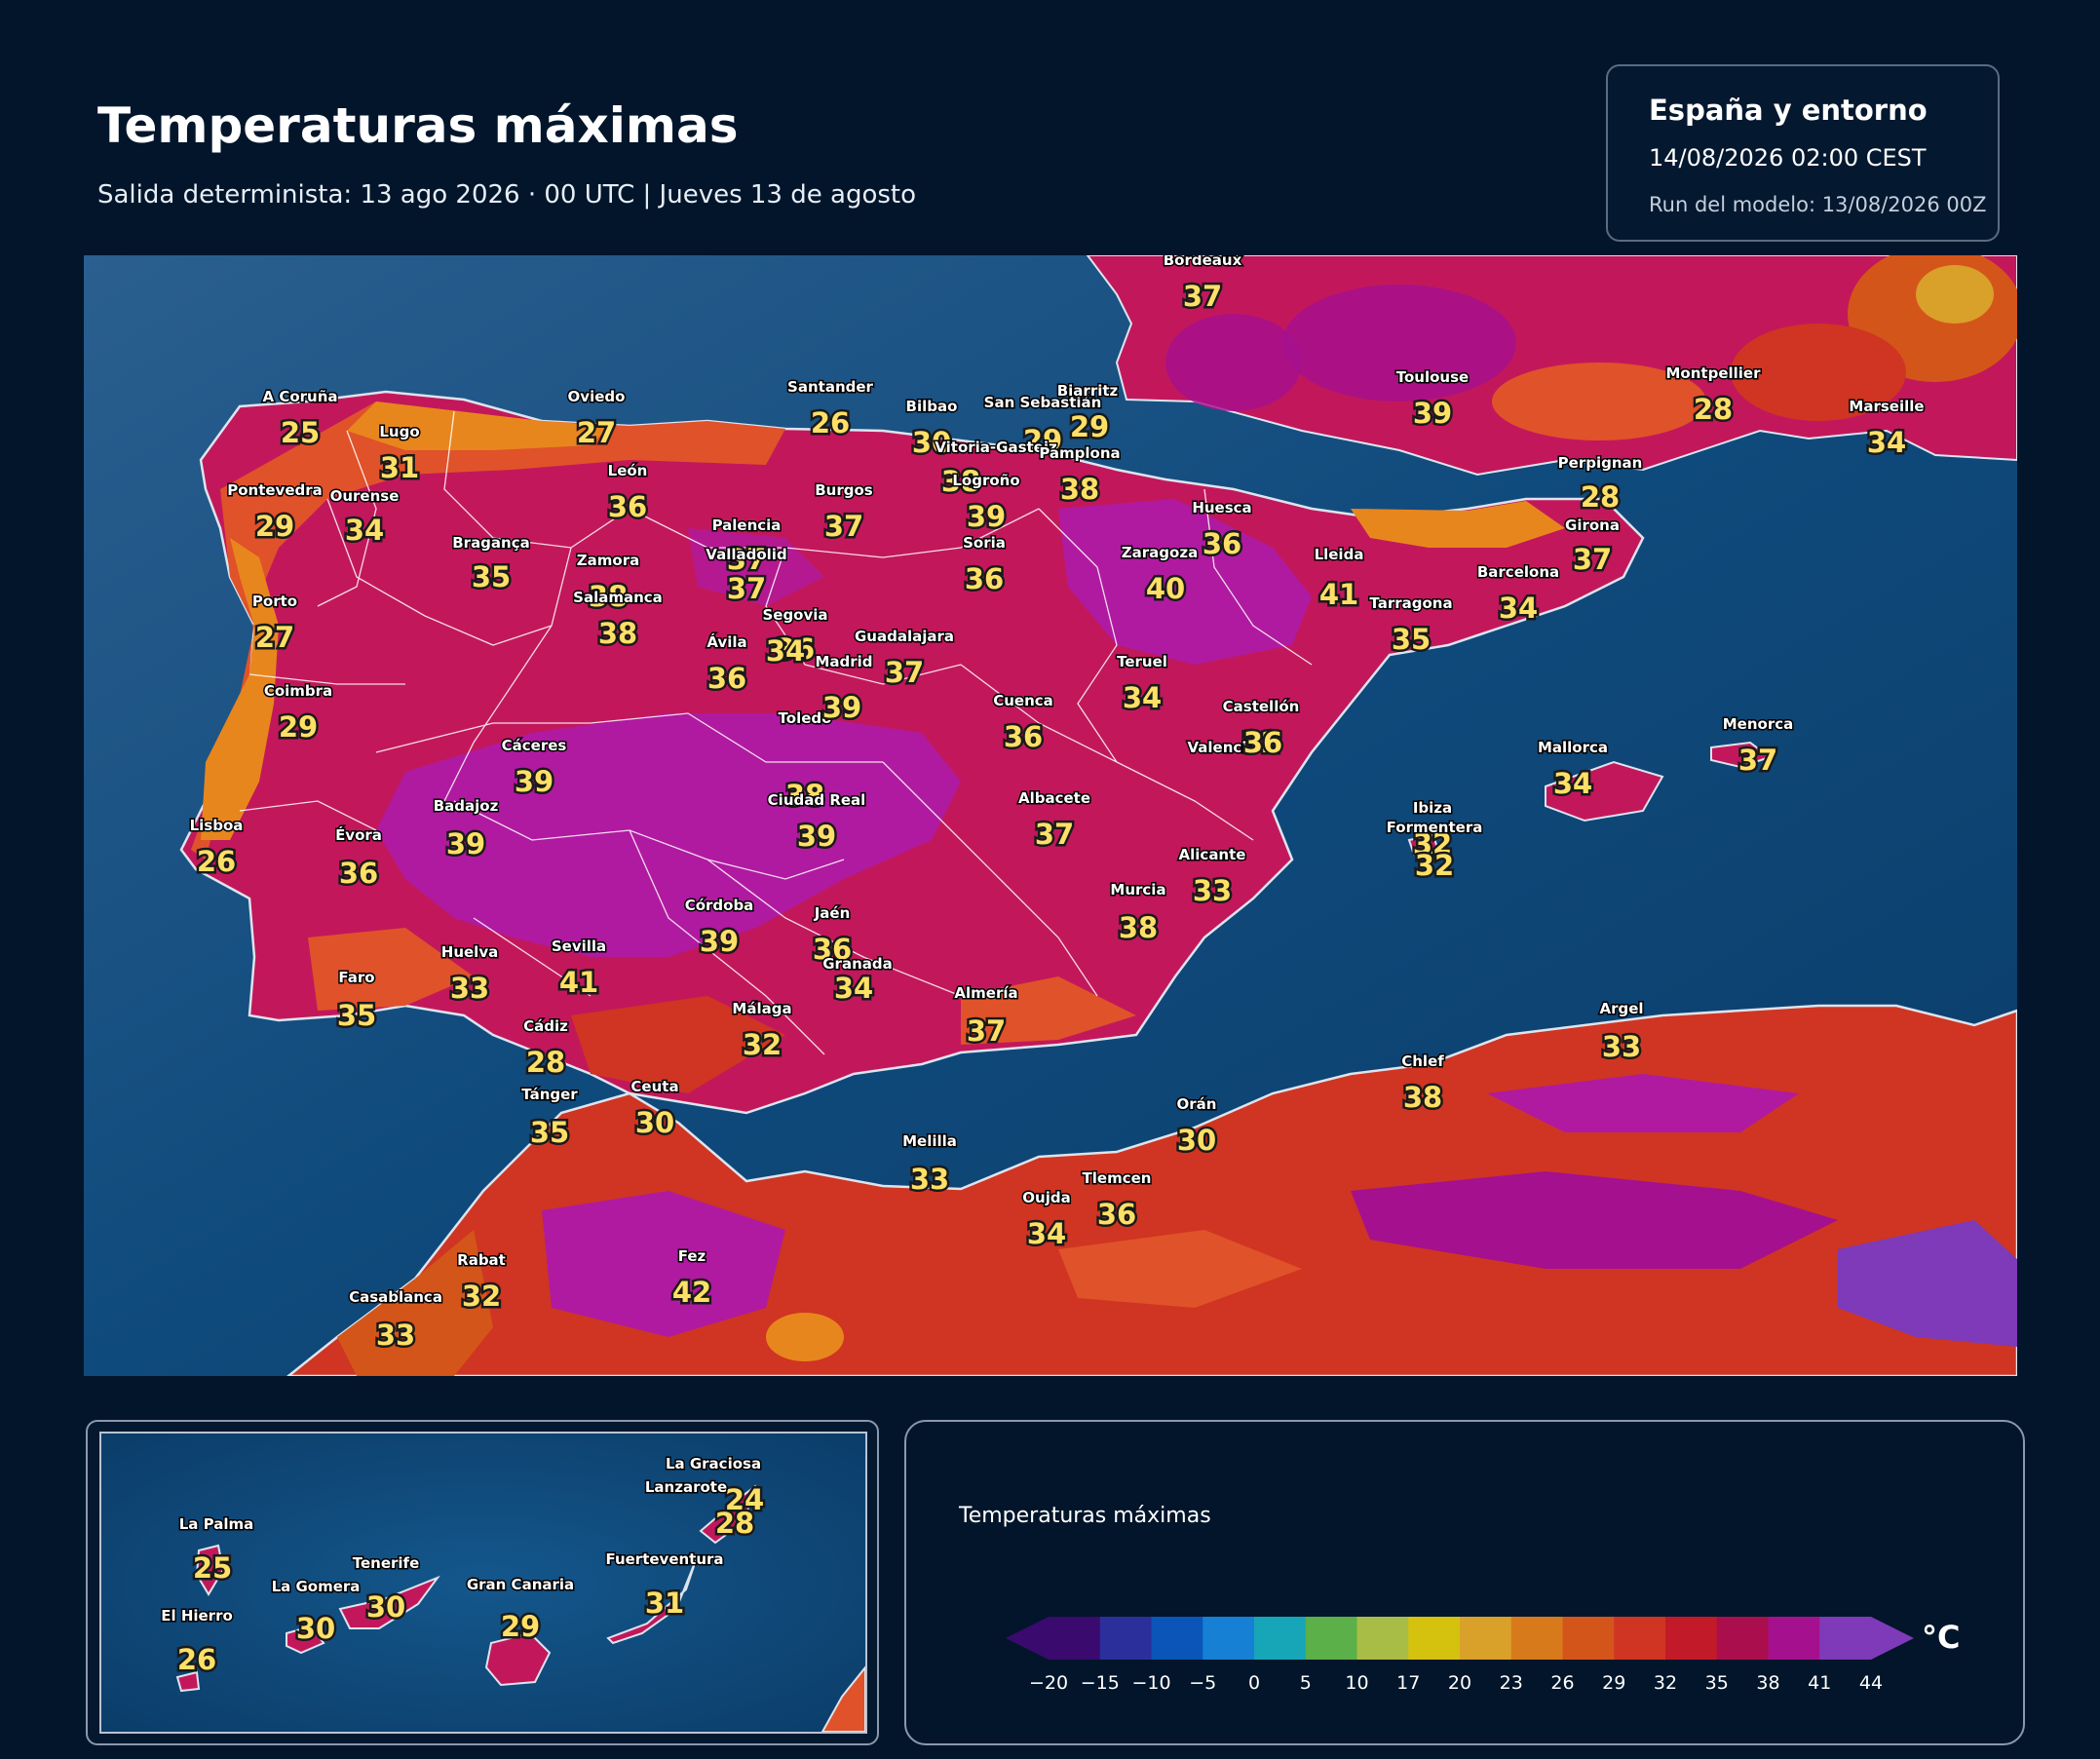  What do you see at coordinates (298, 727) in the screenshot?
I see `city-temp-coimbra: 29` at bounding box center [298, 727].